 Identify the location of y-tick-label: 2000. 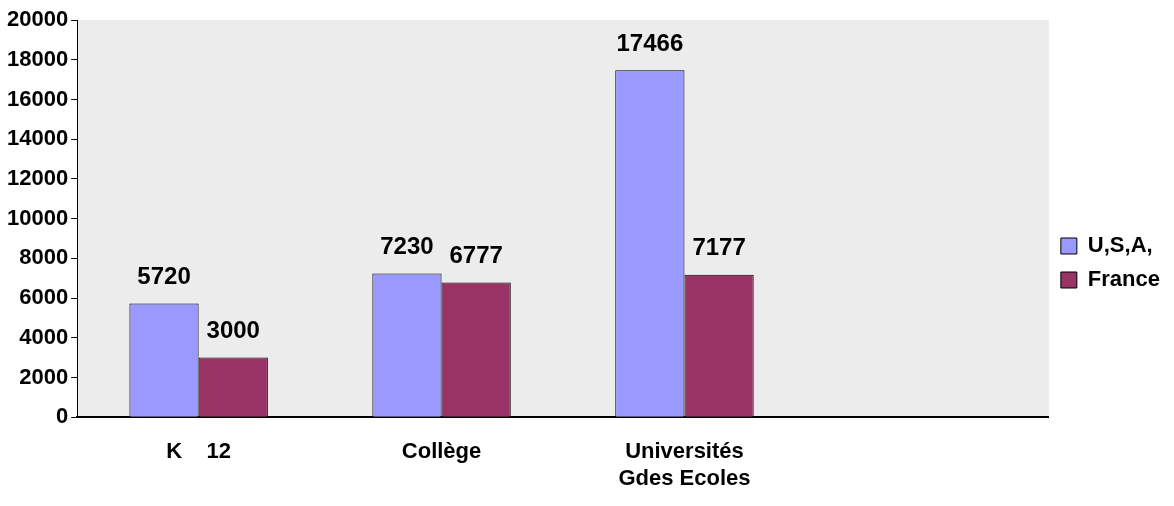
(44, 376).